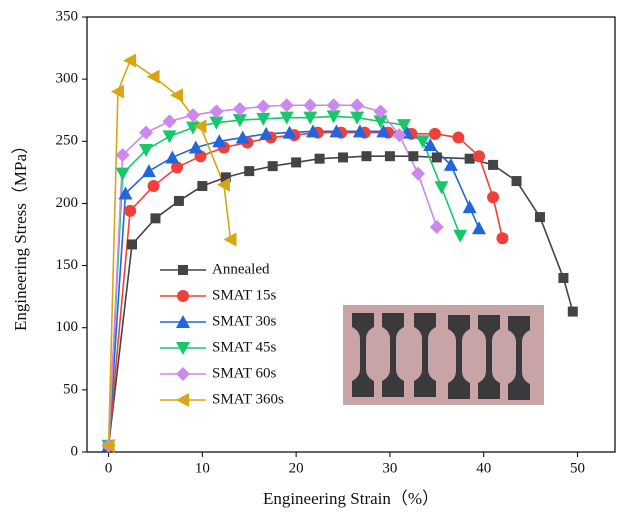 This screenshot has height=512, width=617. Describe the element at coordinates (389, 468) in the screenshot. I see `x-tick-label: 30` at that location.